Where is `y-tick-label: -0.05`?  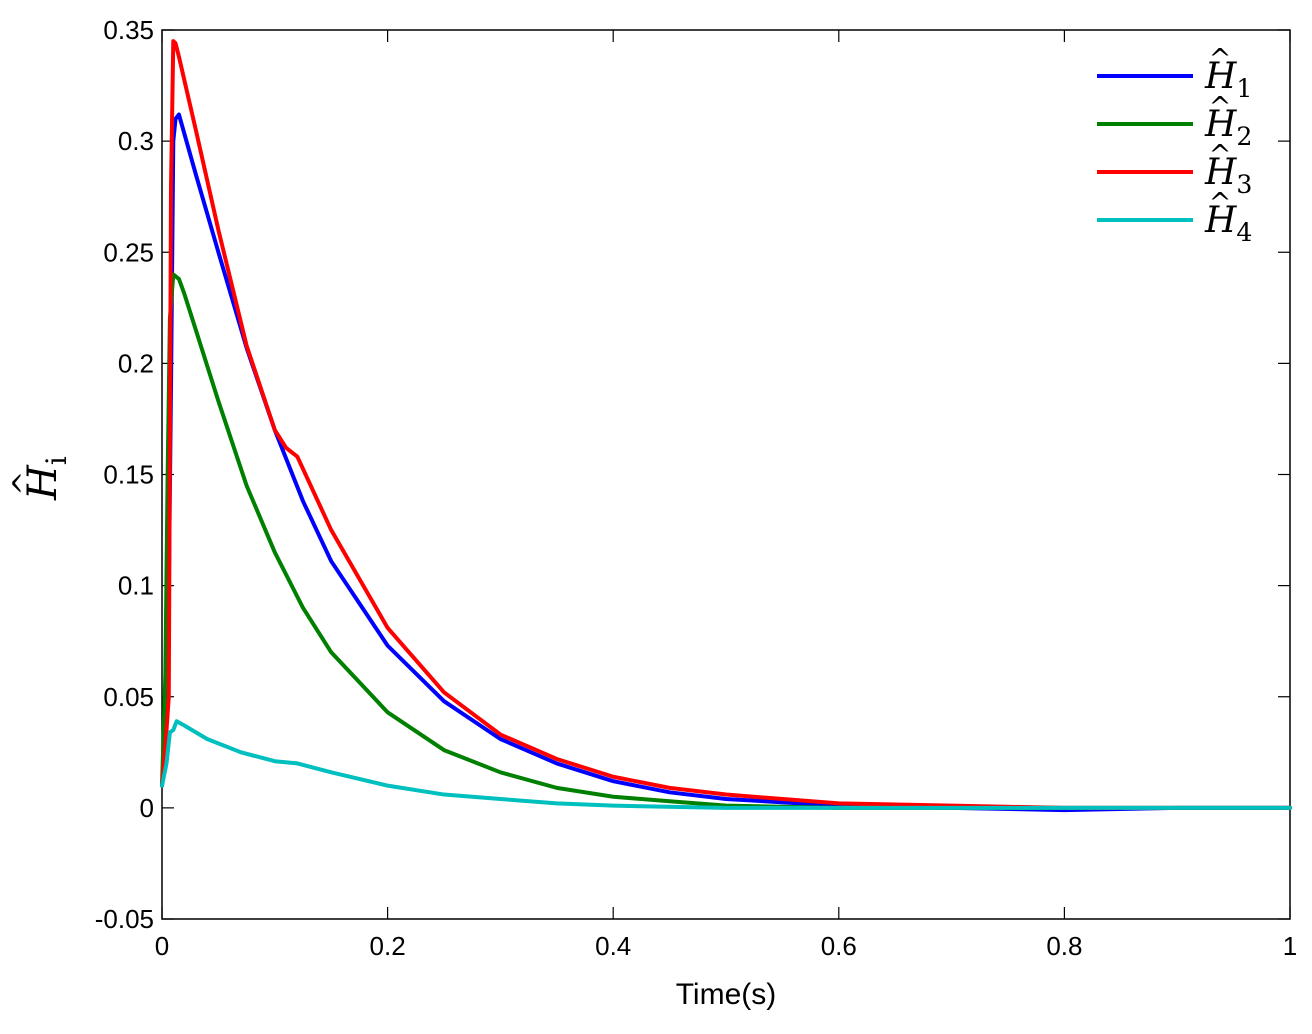 y-tick-label: -0.05 is located at coordinates (124, 919).